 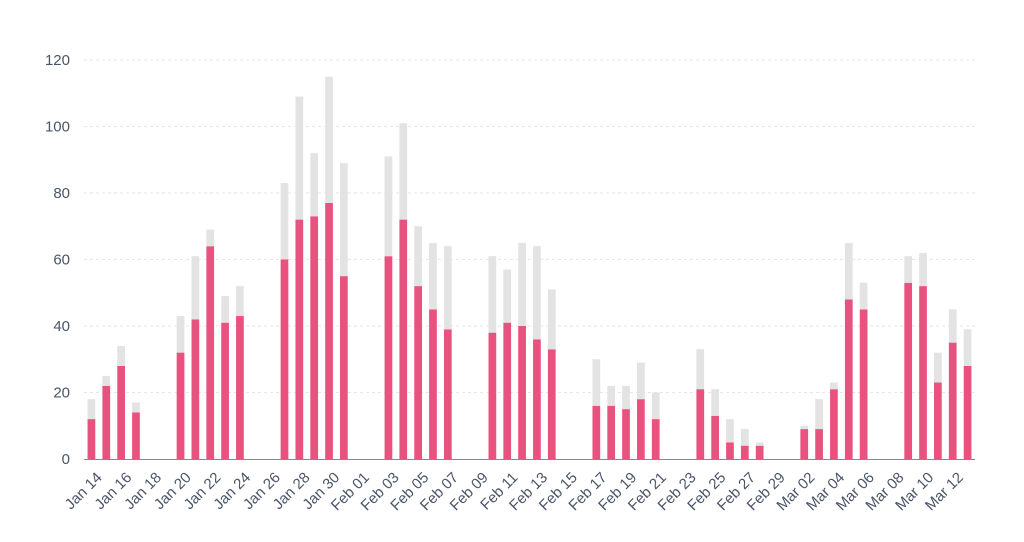 I want to click on y-tick-label: 80, so click(x=61, y=193).